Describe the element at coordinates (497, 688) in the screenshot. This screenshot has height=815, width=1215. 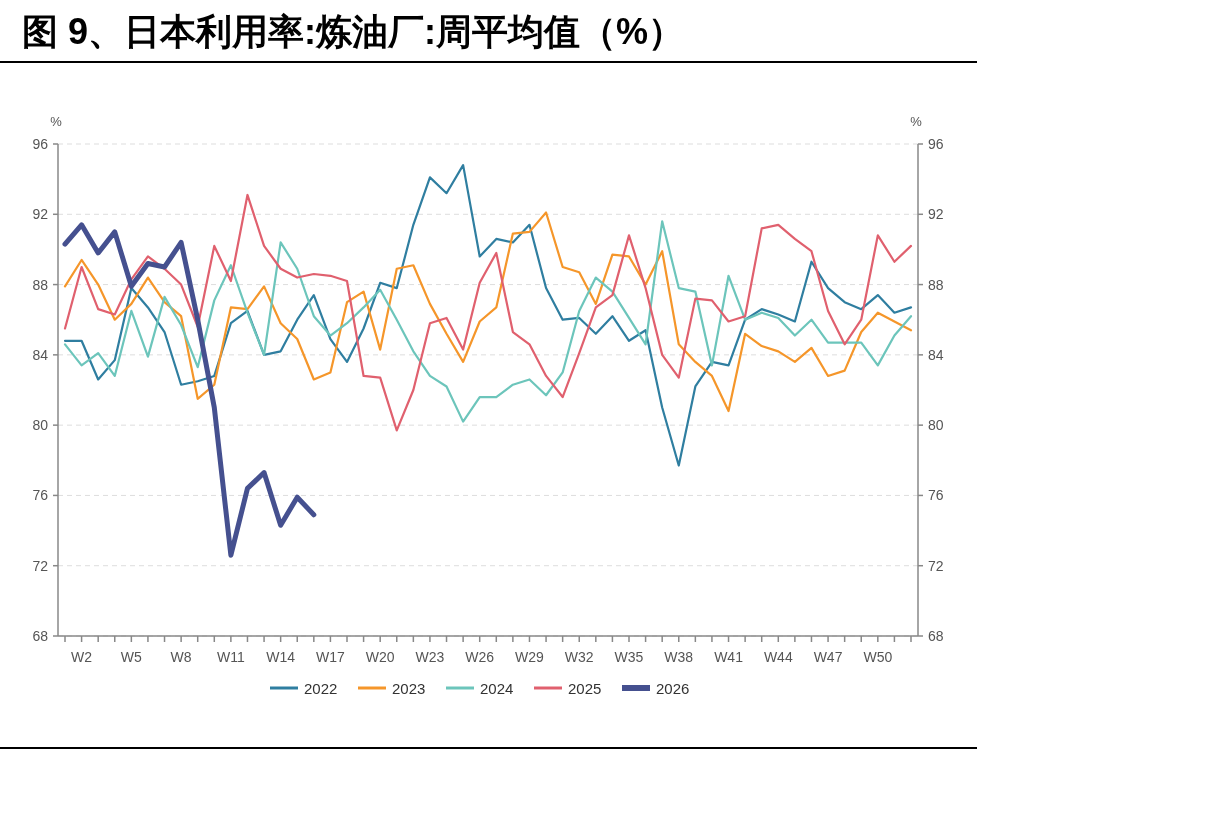
I see `legend-label: 2024` at that location.